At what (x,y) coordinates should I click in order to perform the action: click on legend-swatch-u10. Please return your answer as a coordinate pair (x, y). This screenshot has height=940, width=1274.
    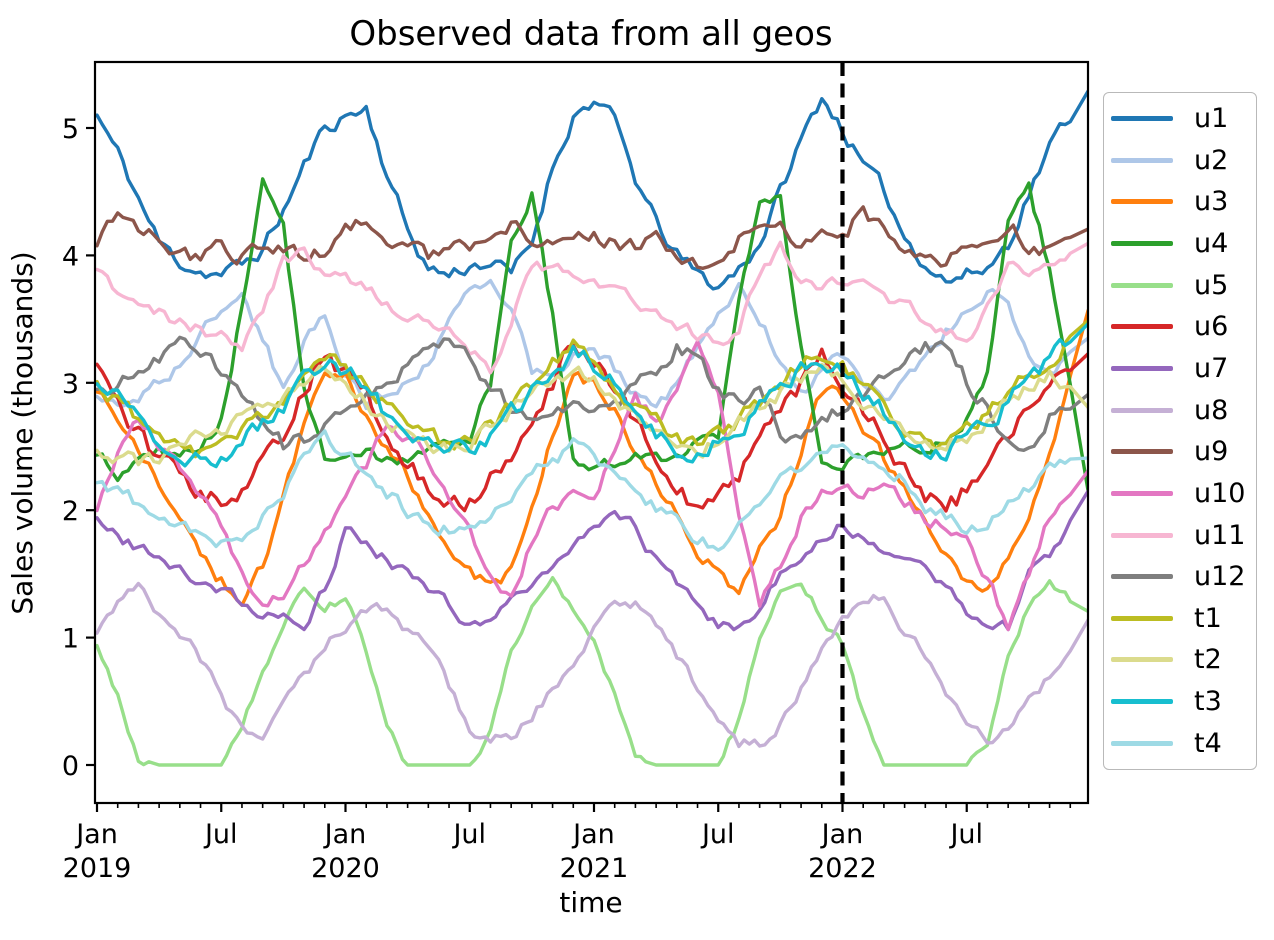
    Looking at the image, I should click on (1142, 493).